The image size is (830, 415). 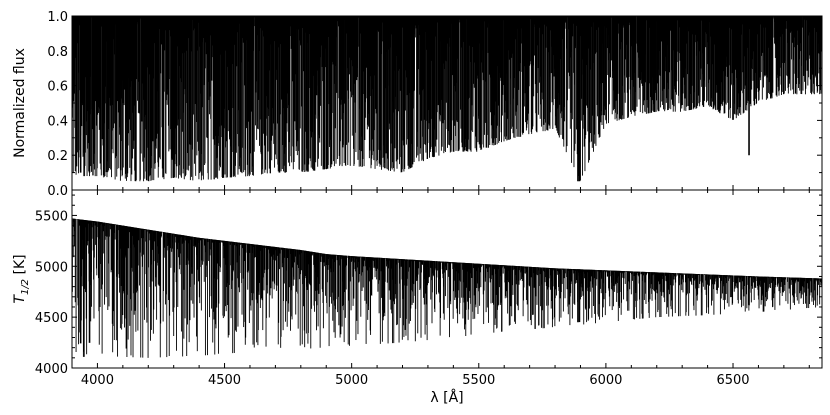 What do you see at coordinates (605, 380) in the screenshot?
I see `wavelength-x-tick-label: 6000` at bounding box center [605, 380].